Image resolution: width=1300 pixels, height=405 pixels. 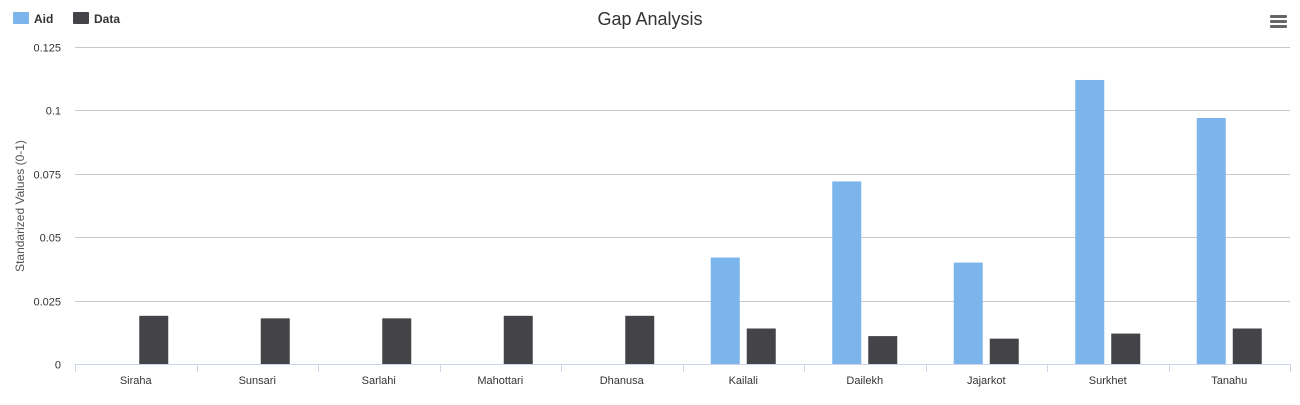 What do you see at coordinates (47, 303) in the screenshot?
I see `y-tick-label: 0.025` at bounding box center [47, 303].